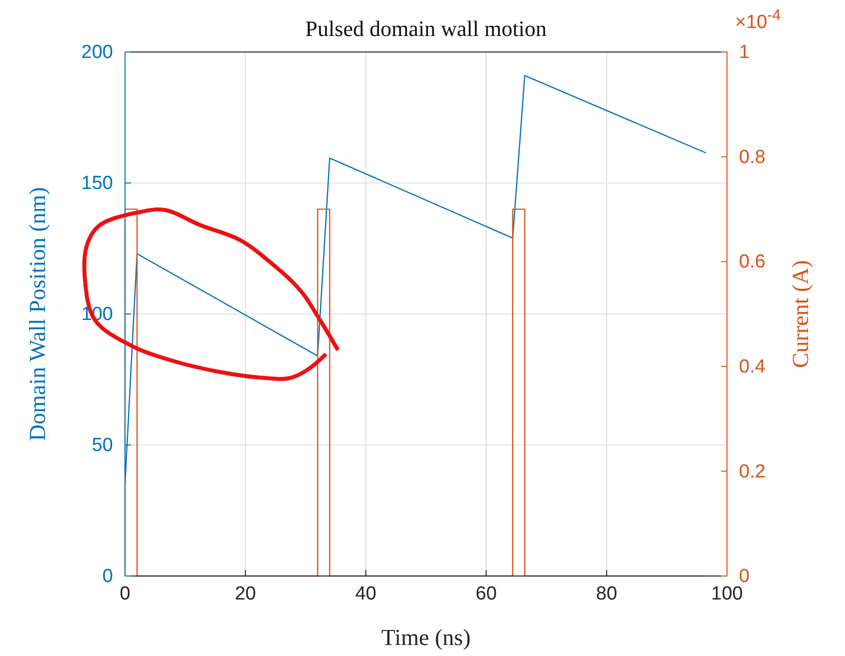  What do you see at coordinates (245, 593) in the screenshot?
I see `x-tick-label: 20` at bounding box center [245, 593].